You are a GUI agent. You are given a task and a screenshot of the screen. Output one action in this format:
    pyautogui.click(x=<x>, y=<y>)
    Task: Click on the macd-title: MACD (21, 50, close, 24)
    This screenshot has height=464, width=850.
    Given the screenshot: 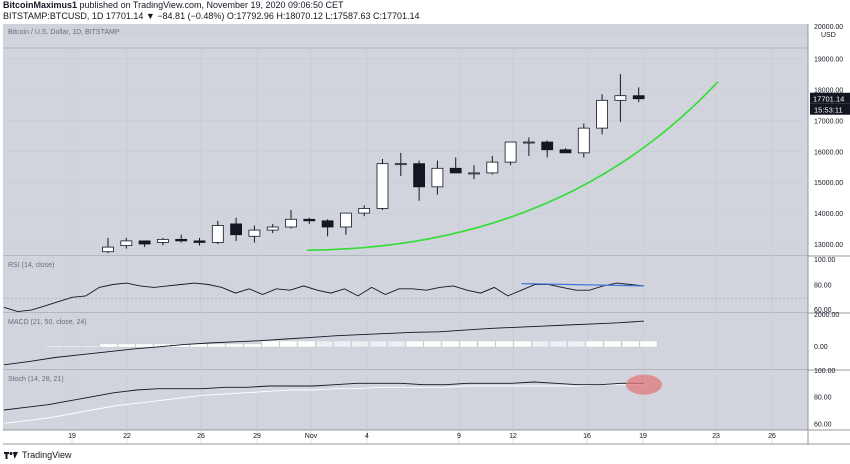 What is the action you would take?
    pyautogui.click(x=47, y=322)
    